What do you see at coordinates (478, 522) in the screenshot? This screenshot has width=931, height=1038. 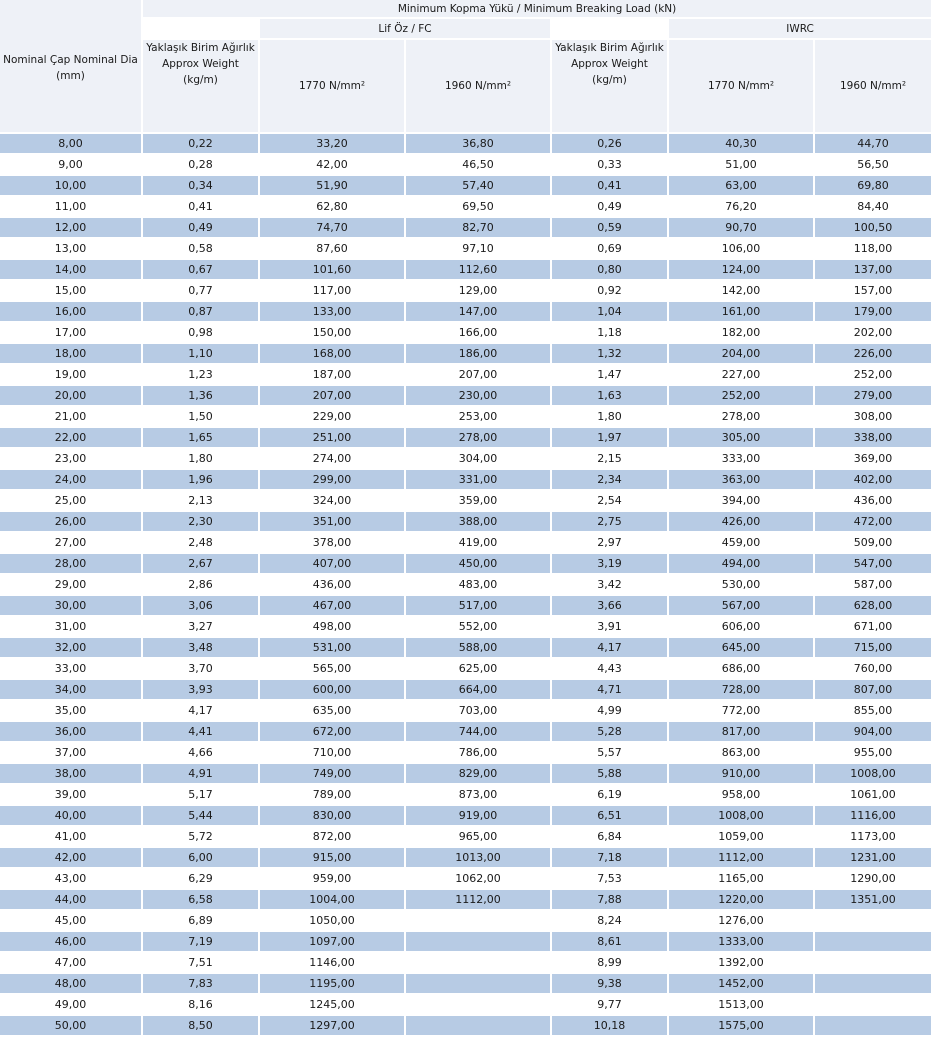 I see `fc-1960-cell: 388,00` at bounding box center [478, 522].